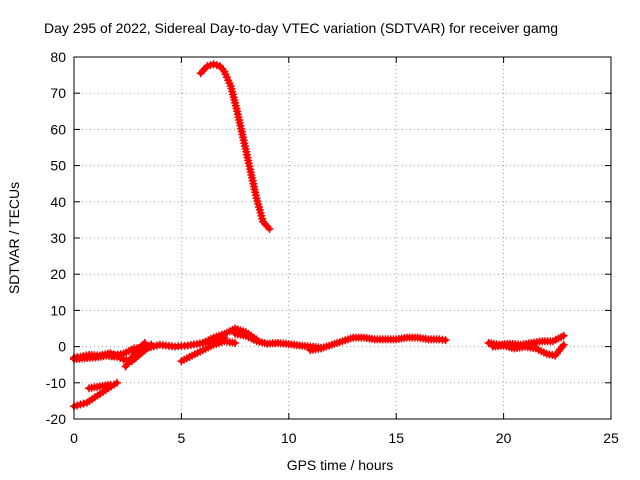  Describe the element at coordinates (14, 238) in the screenshot. I see `y-axis-label: SDTVAR / TECUs` at that location.